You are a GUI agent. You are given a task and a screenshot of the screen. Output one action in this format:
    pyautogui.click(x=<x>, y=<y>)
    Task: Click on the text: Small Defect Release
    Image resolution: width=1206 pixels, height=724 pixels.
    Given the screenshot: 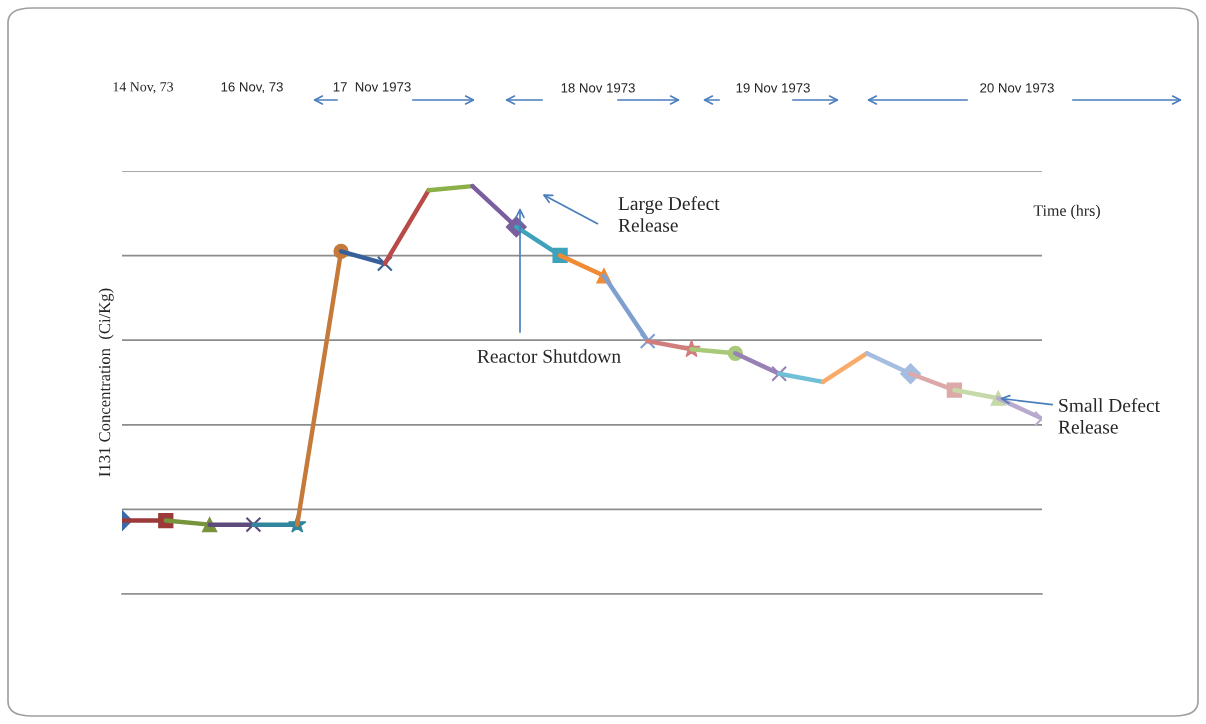 What is the action you would take?
    pyautogui.click(x=1109, y=416)
    